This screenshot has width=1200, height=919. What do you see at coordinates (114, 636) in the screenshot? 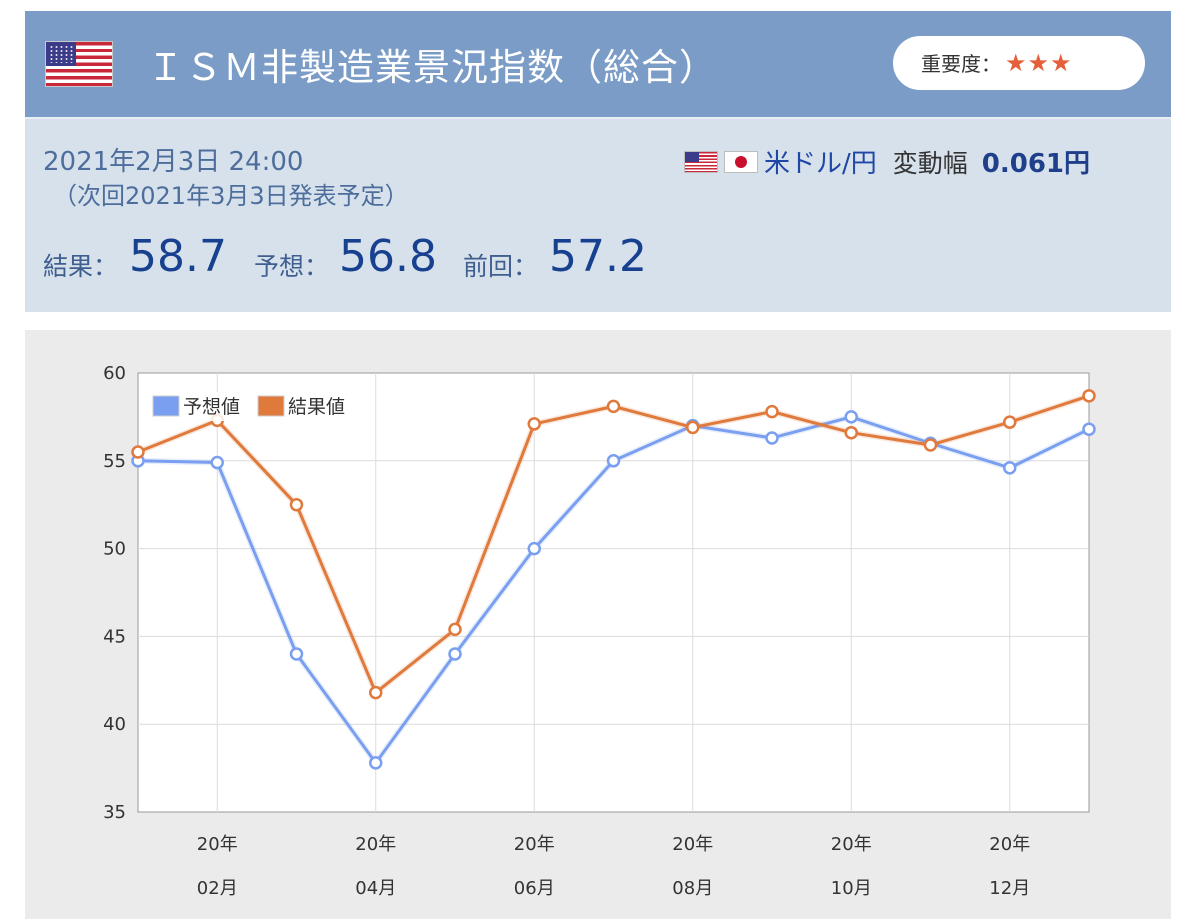
I see `y-tick-label: 45` at bounding box center [114, 636].